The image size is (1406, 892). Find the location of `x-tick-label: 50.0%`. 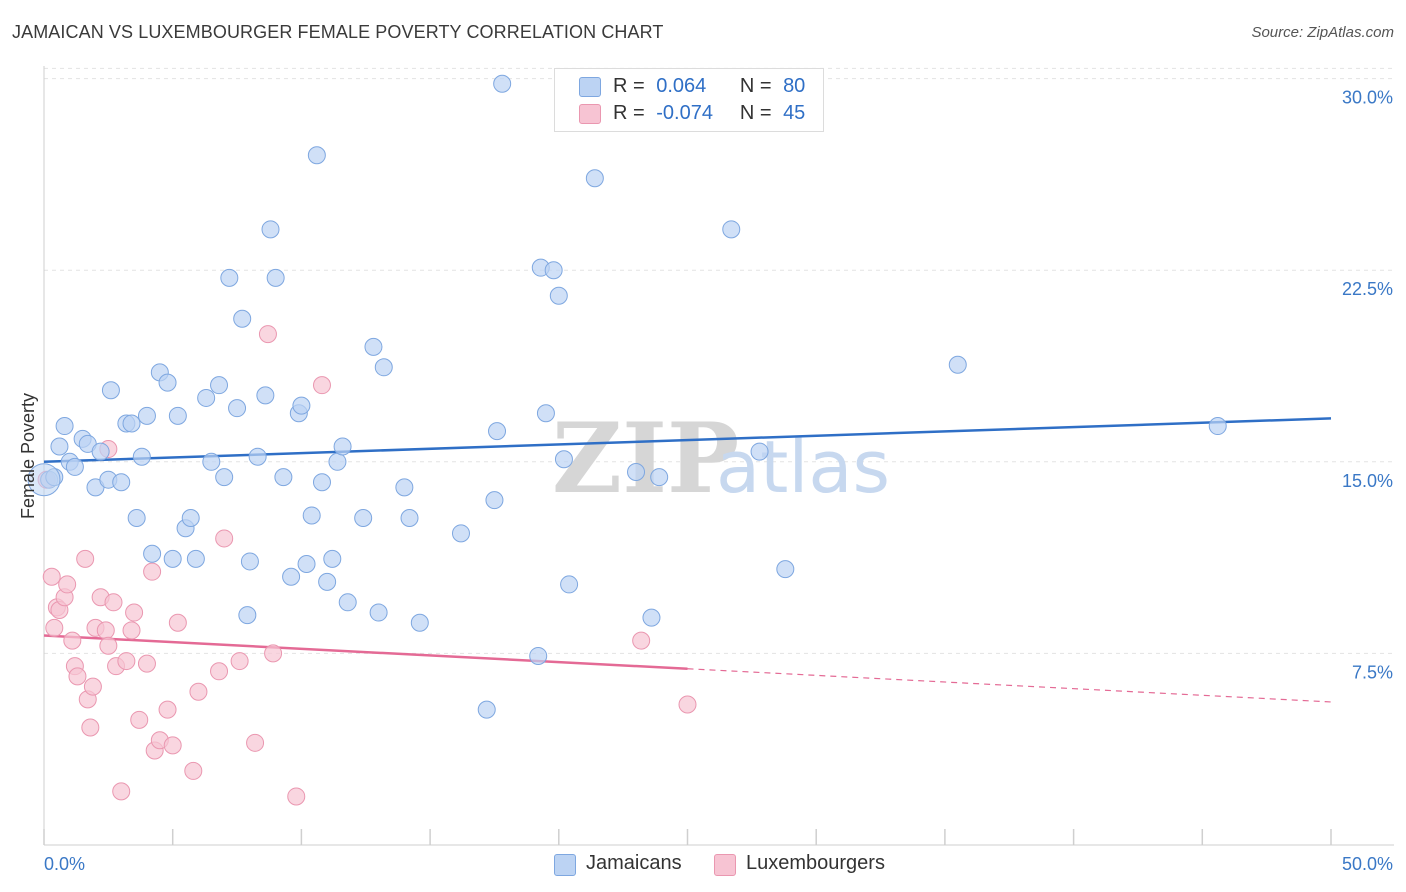

x-tick-label: 50.0% is located at coordinates (1367, 864).